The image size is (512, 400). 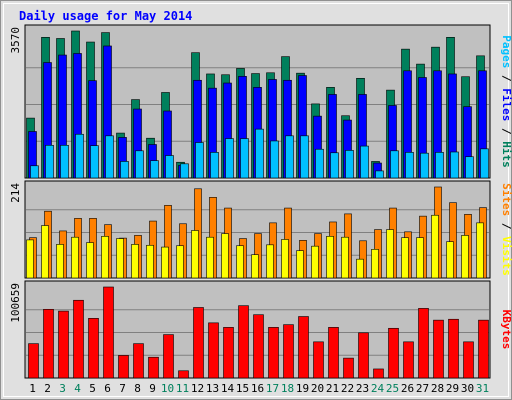 I want to click on legend-part: Hits, so click(x=506, y=154).